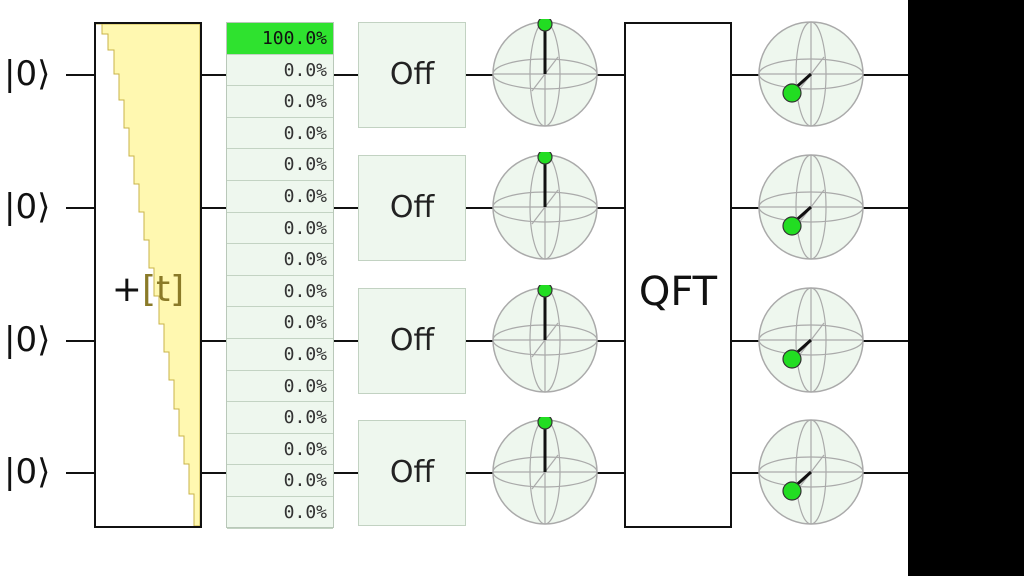  Describe the element at coordinates (280, 39) in the screenshot. I see `probability-cell: 100.0%` at that location.